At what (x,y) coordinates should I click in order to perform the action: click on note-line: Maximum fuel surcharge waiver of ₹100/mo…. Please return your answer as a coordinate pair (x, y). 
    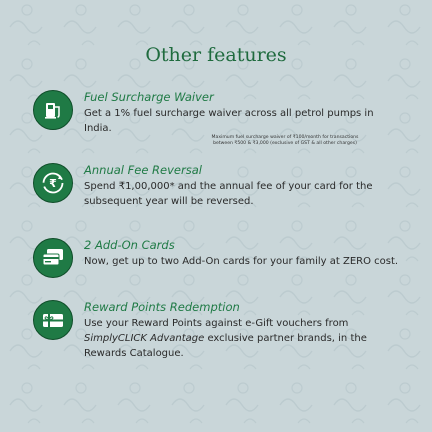
    Looking at the image, I should click on (285, 137).